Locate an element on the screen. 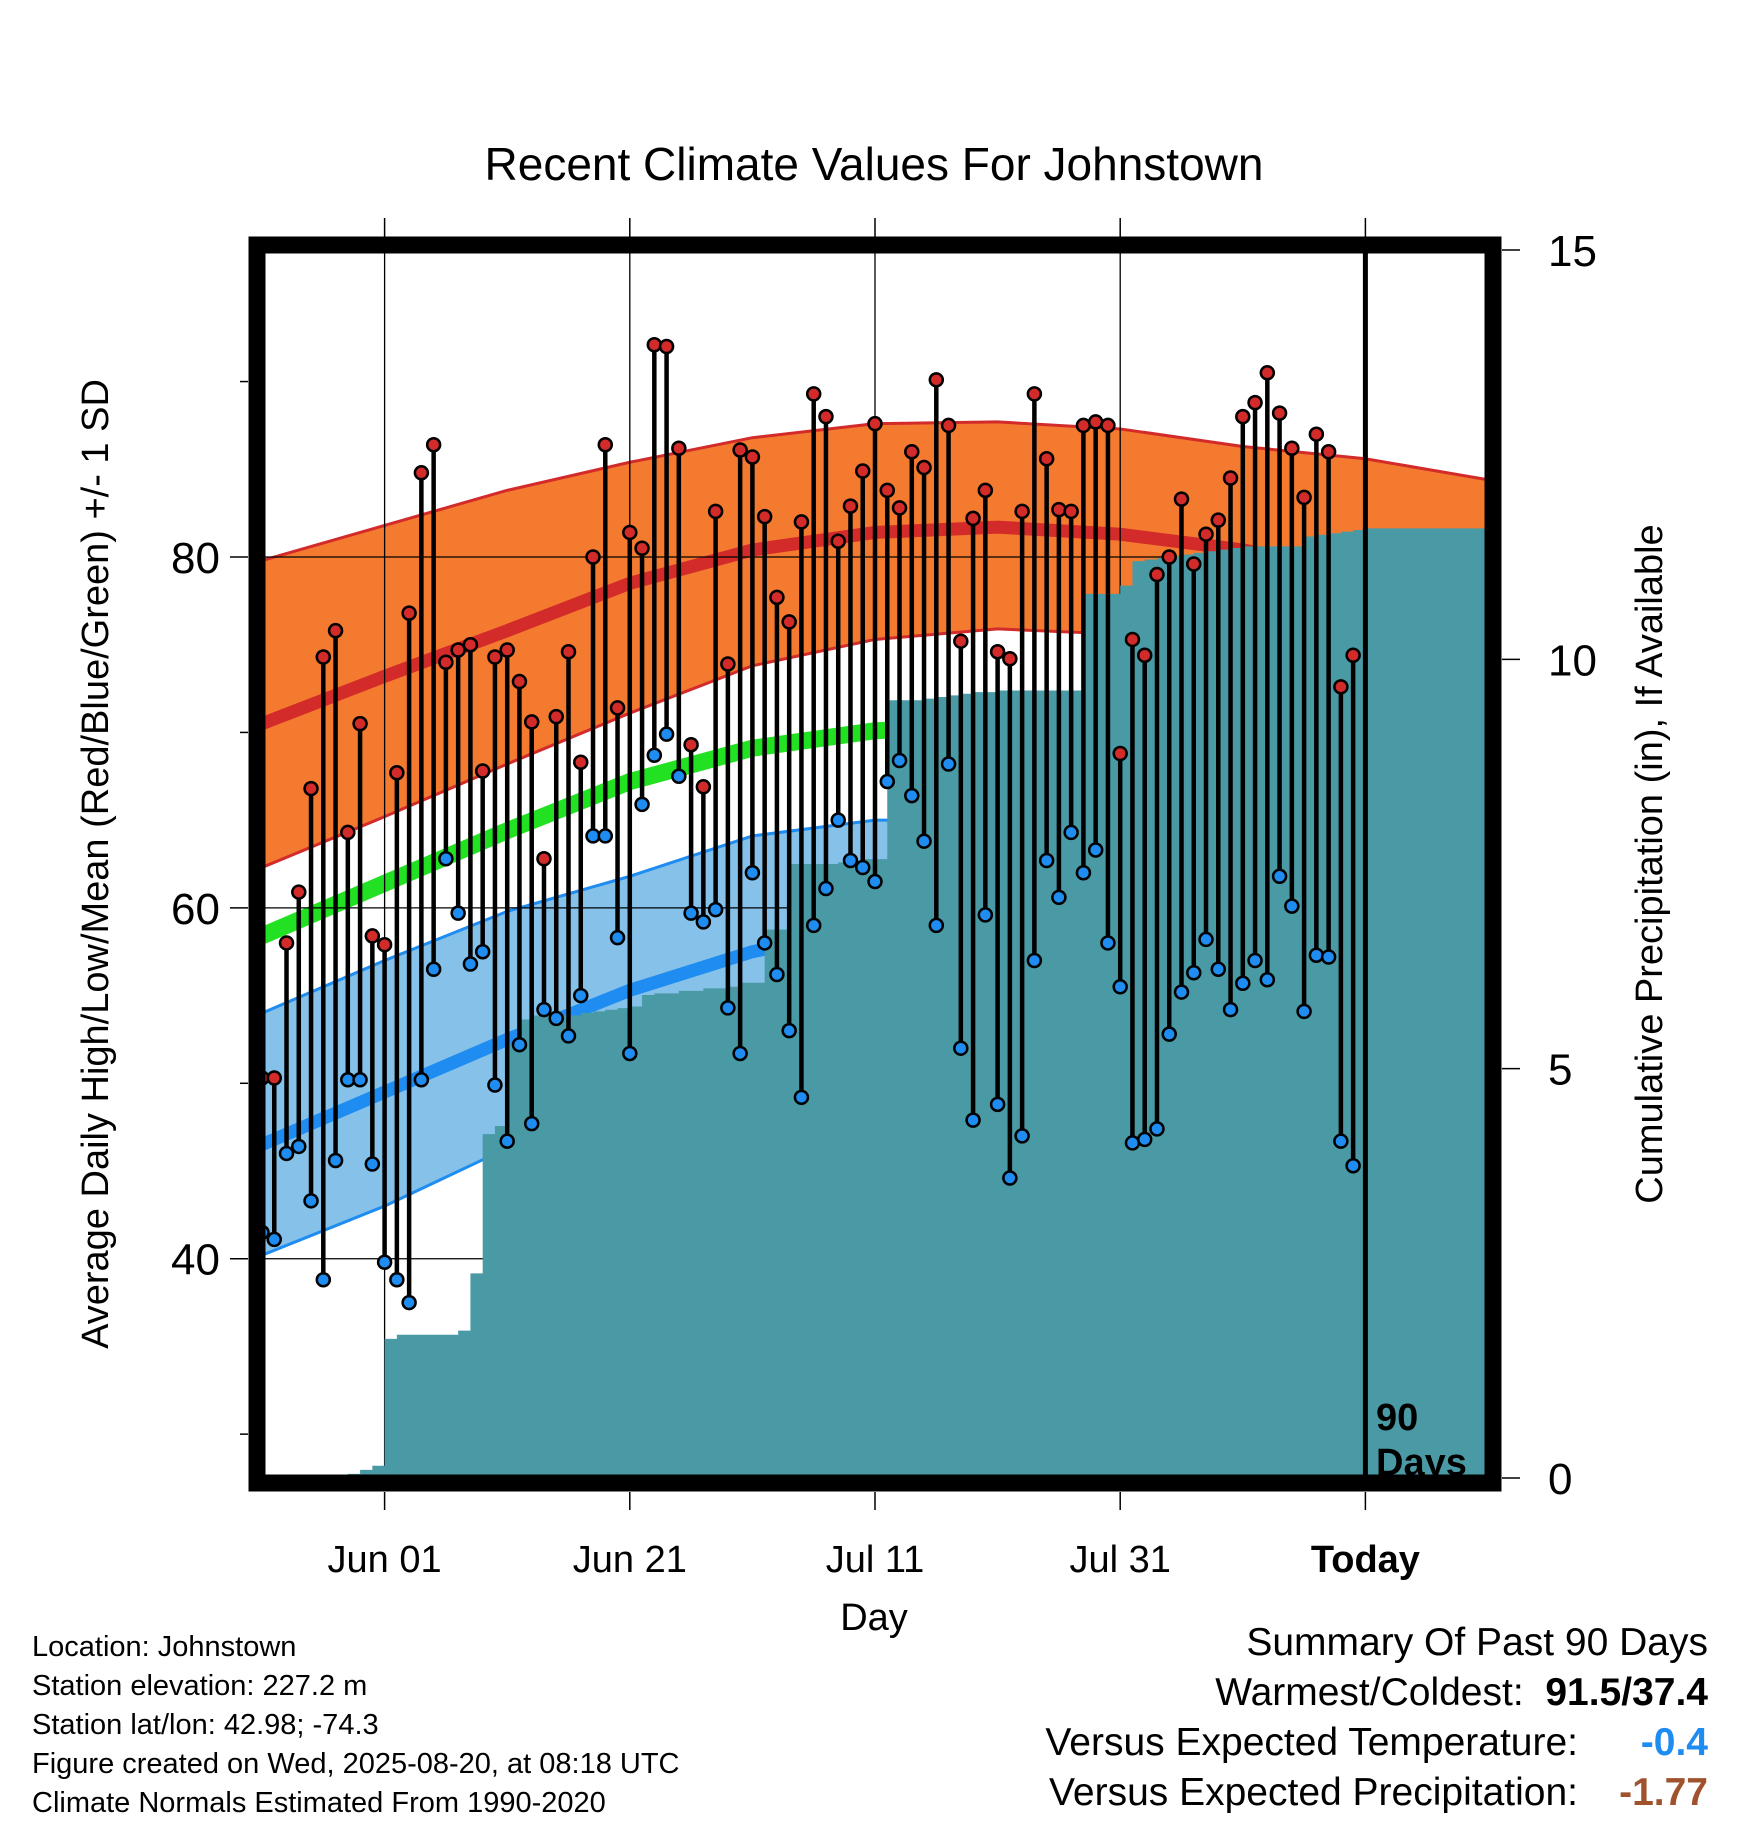 Image resolution: width=1748 pixels, height=1828 pixels. temp-anomaly-label: Versus Expected Temperature: is located at coordinates (1311, 1742).